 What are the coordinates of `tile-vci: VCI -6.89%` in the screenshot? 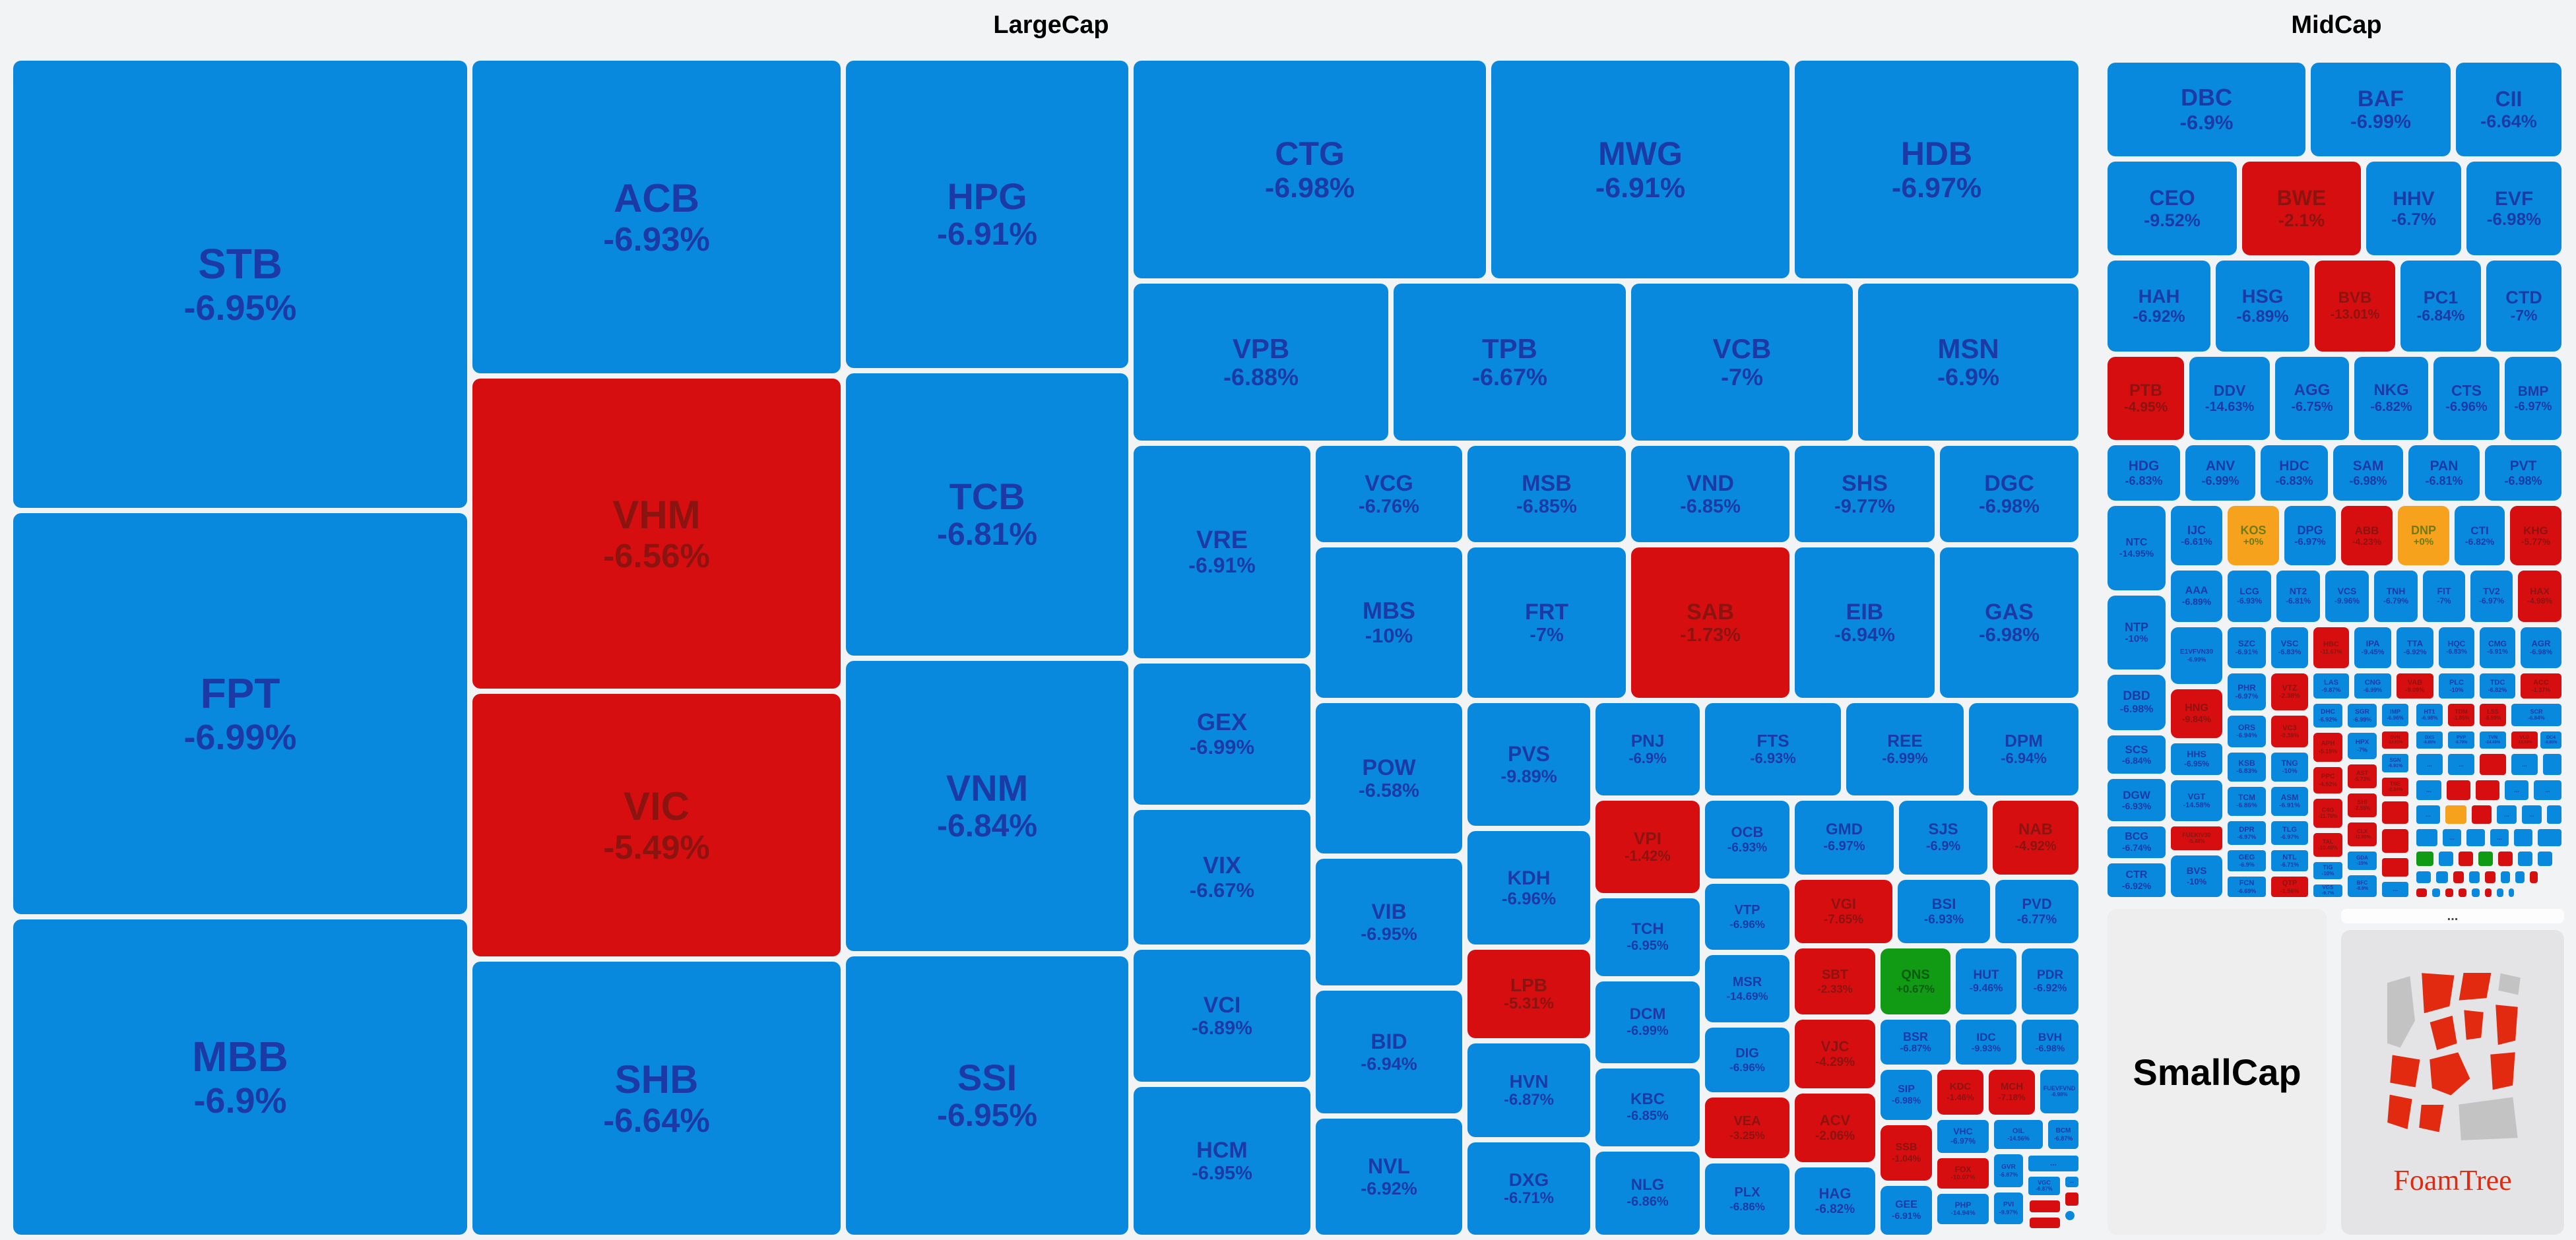 It's located at (1222, 1016).